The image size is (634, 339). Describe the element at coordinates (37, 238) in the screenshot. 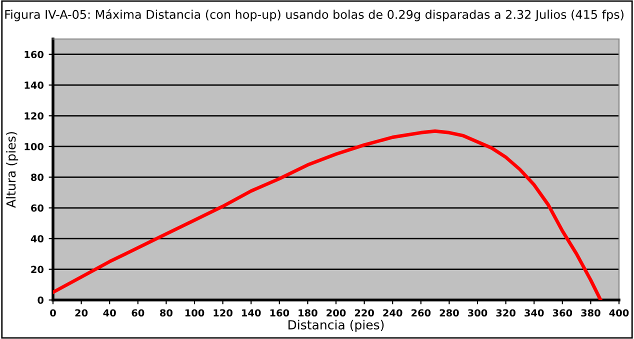

I see `y-tick-label: 40` at that location.